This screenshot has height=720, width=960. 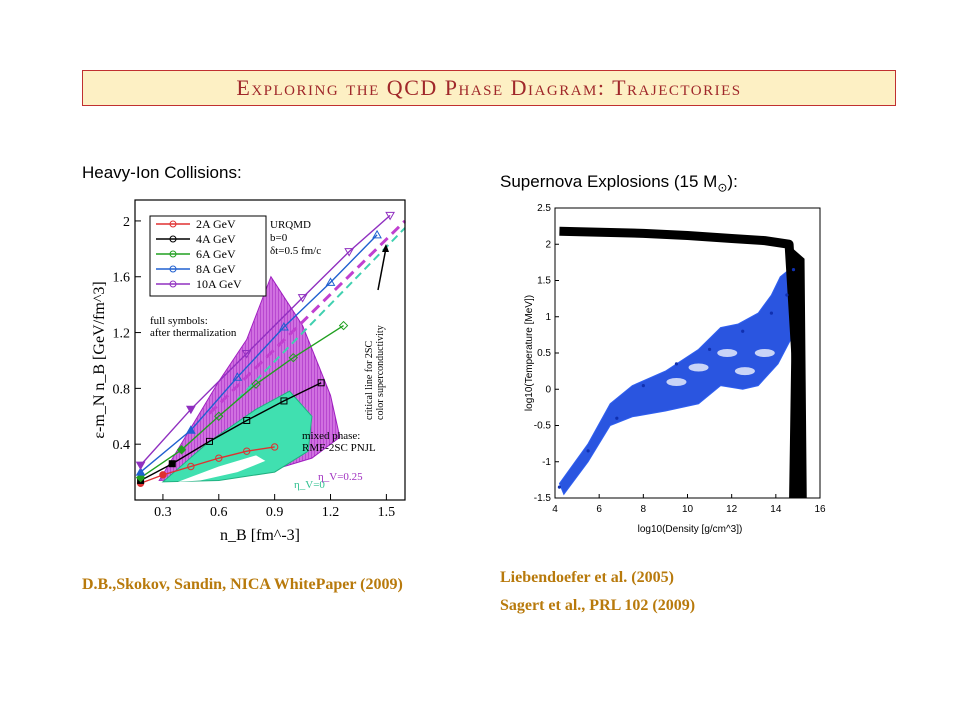 What do you see at coordinates (216, 224) in the screenshot?
I see `legend-label-1: 2A GeV` at bounding box center [216, 224].